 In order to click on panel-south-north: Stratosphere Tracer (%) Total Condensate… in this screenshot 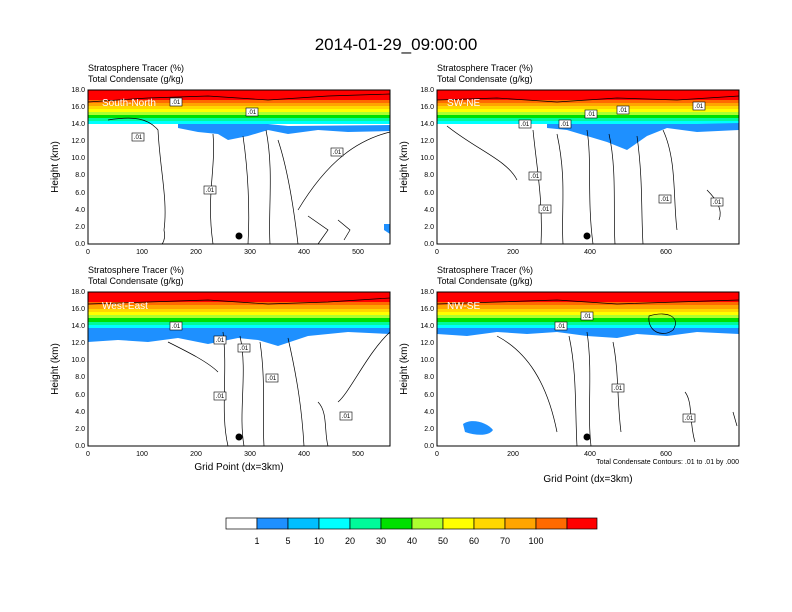, I will do `click(220, 159)`.